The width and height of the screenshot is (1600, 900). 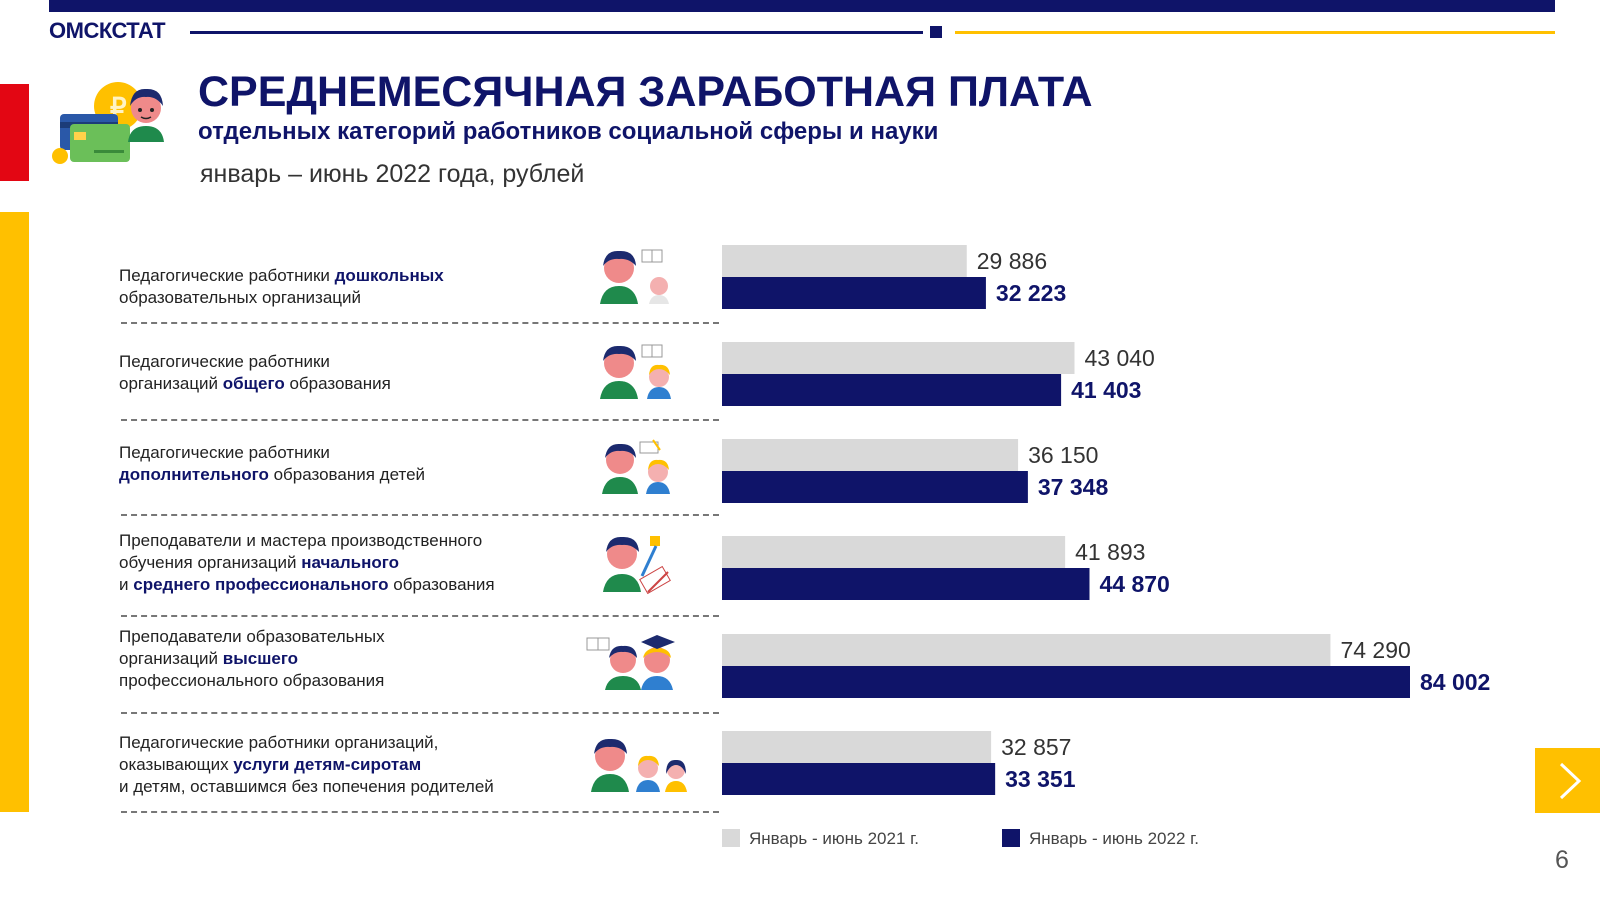 What do you see at coordinates (1073, 487) in the screenshot?
I see `value-label-2022-row-3: 37 348` at bounding box center [1073, 487].